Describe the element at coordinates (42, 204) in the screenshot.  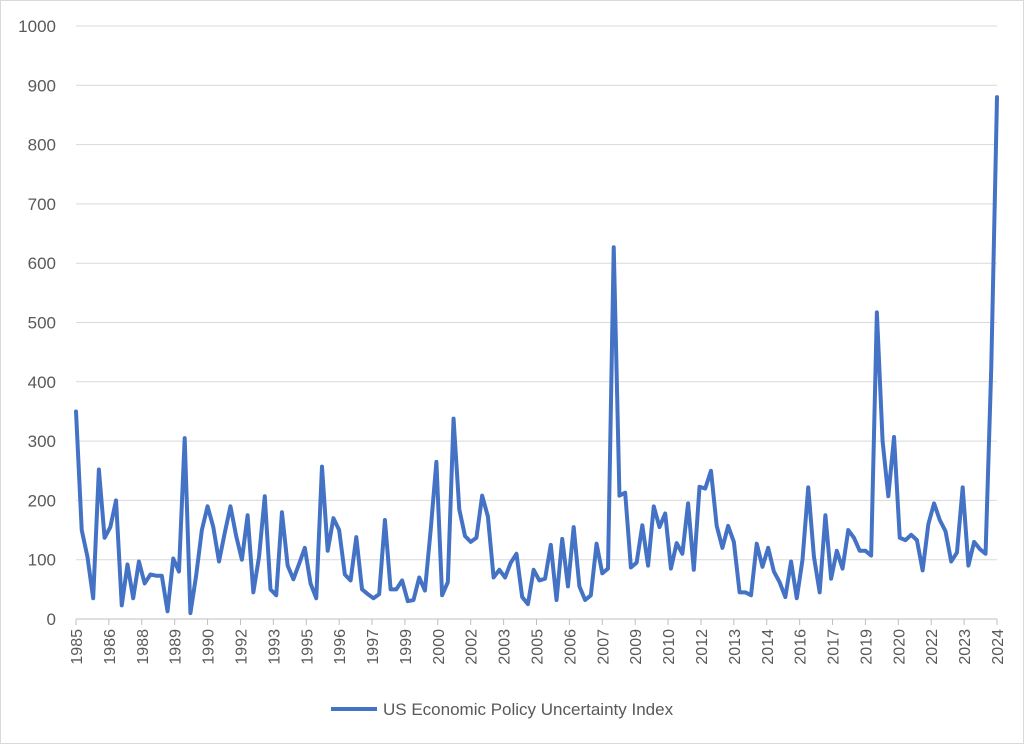
I see `y-tick-label: 700` at that location.